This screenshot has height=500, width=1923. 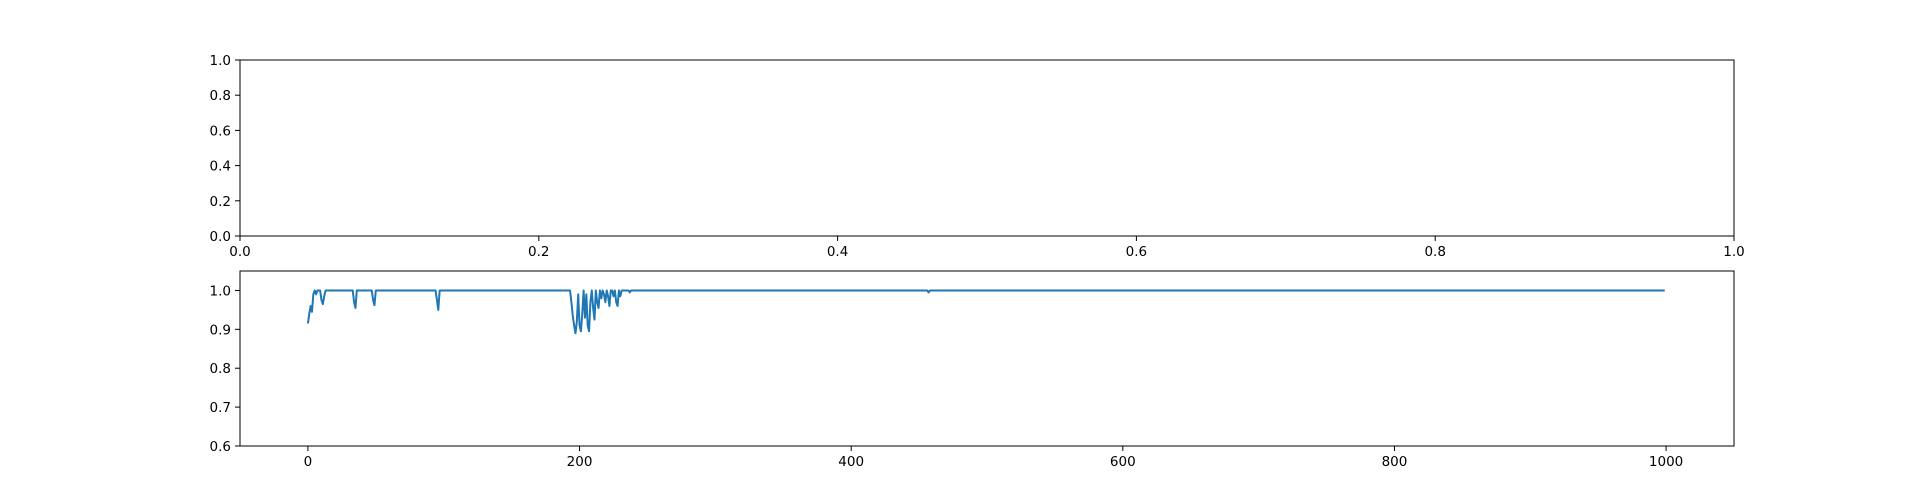 I want to click on x-tick-label: 600, so click(x=1123, y=462).